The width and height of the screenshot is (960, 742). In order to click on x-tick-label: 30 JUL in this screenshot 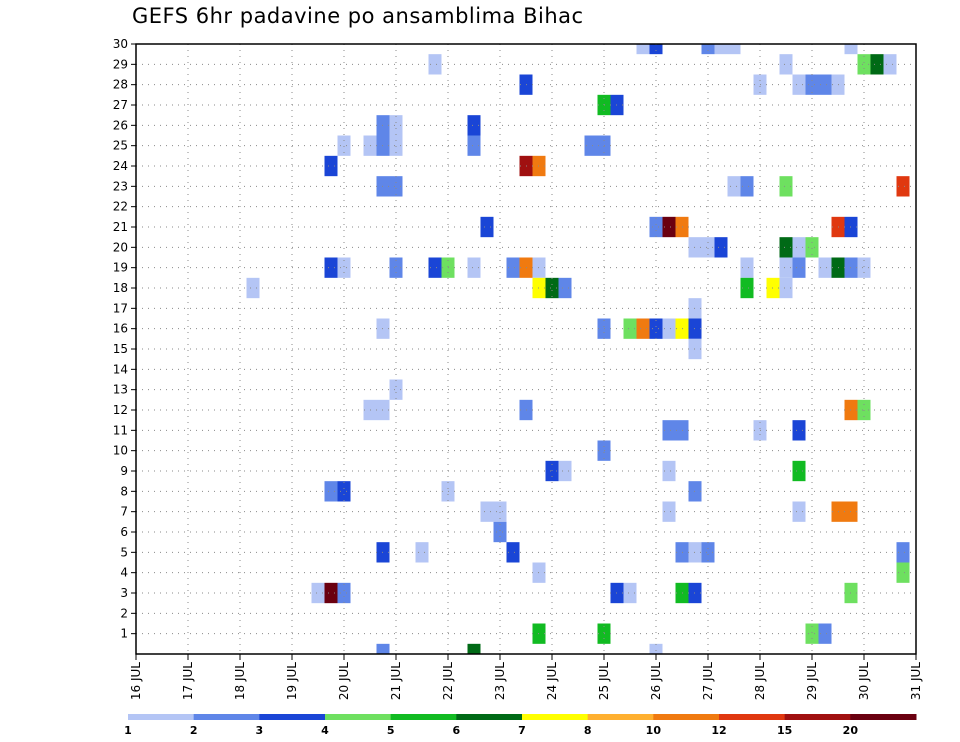, I will do `click(864, 681)`.